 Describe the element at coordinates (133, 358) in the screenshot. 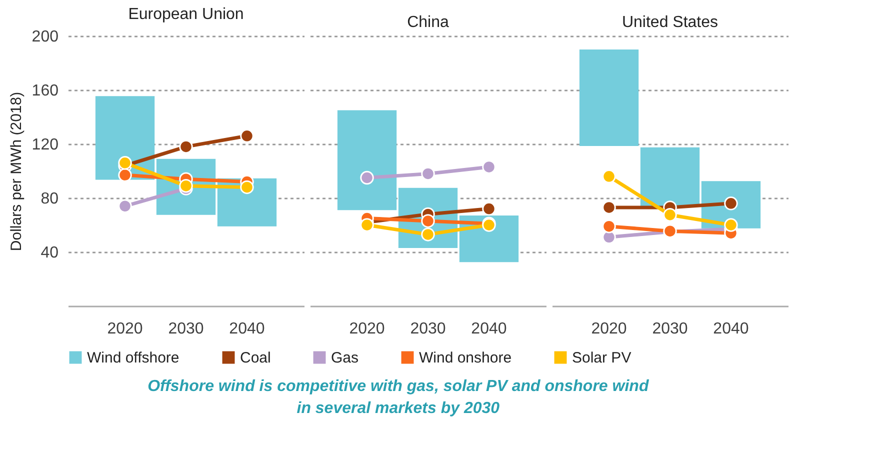

I see `legend-label: Wind offshore` at that location.